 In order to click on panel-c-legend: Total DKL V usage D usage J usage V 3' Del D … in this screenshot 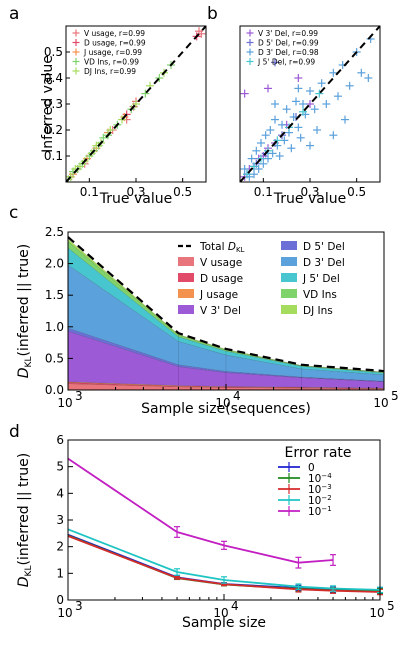, I will do `click(261, 279)`.